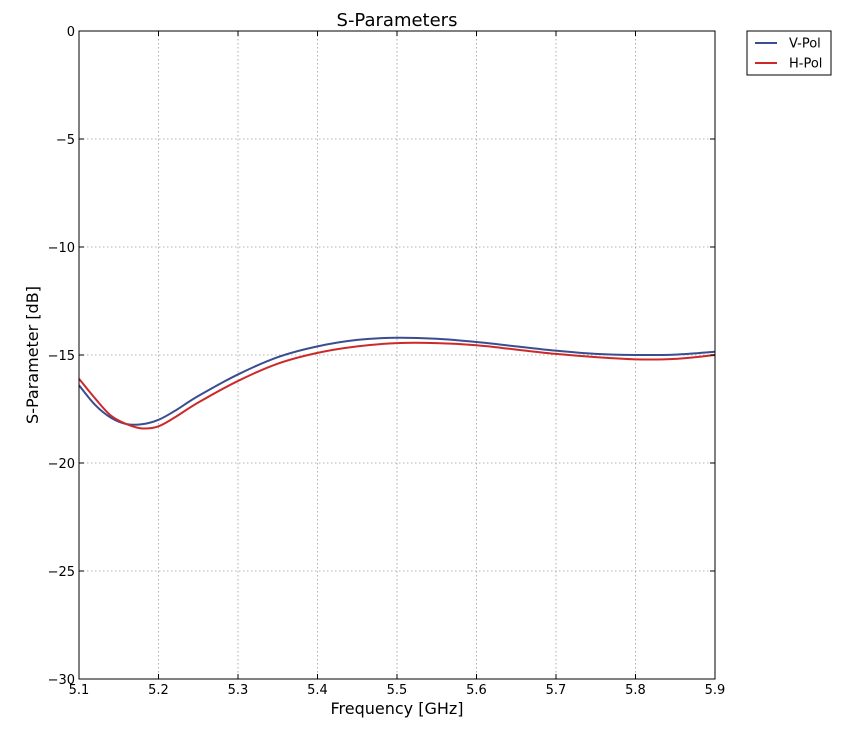 The height and width of the screenshot is (738, 865). I want to click on y-tick-label: −5, so click(65, 140).